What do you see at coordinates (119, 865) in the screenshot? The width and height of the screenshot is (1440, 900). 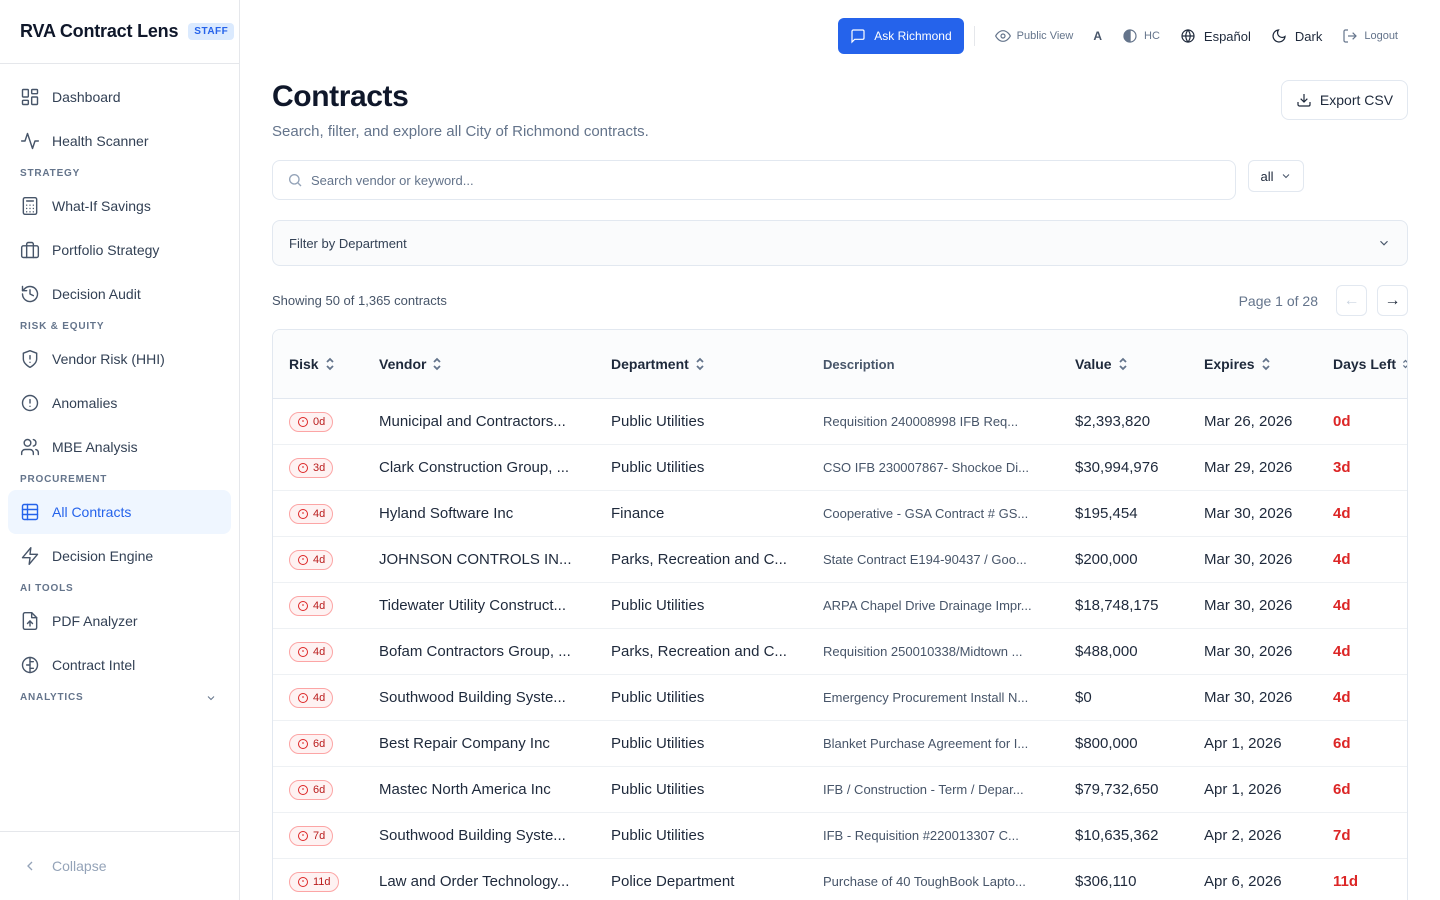 I see `collapse-button: Collapse` at bounding box center [119, 865].